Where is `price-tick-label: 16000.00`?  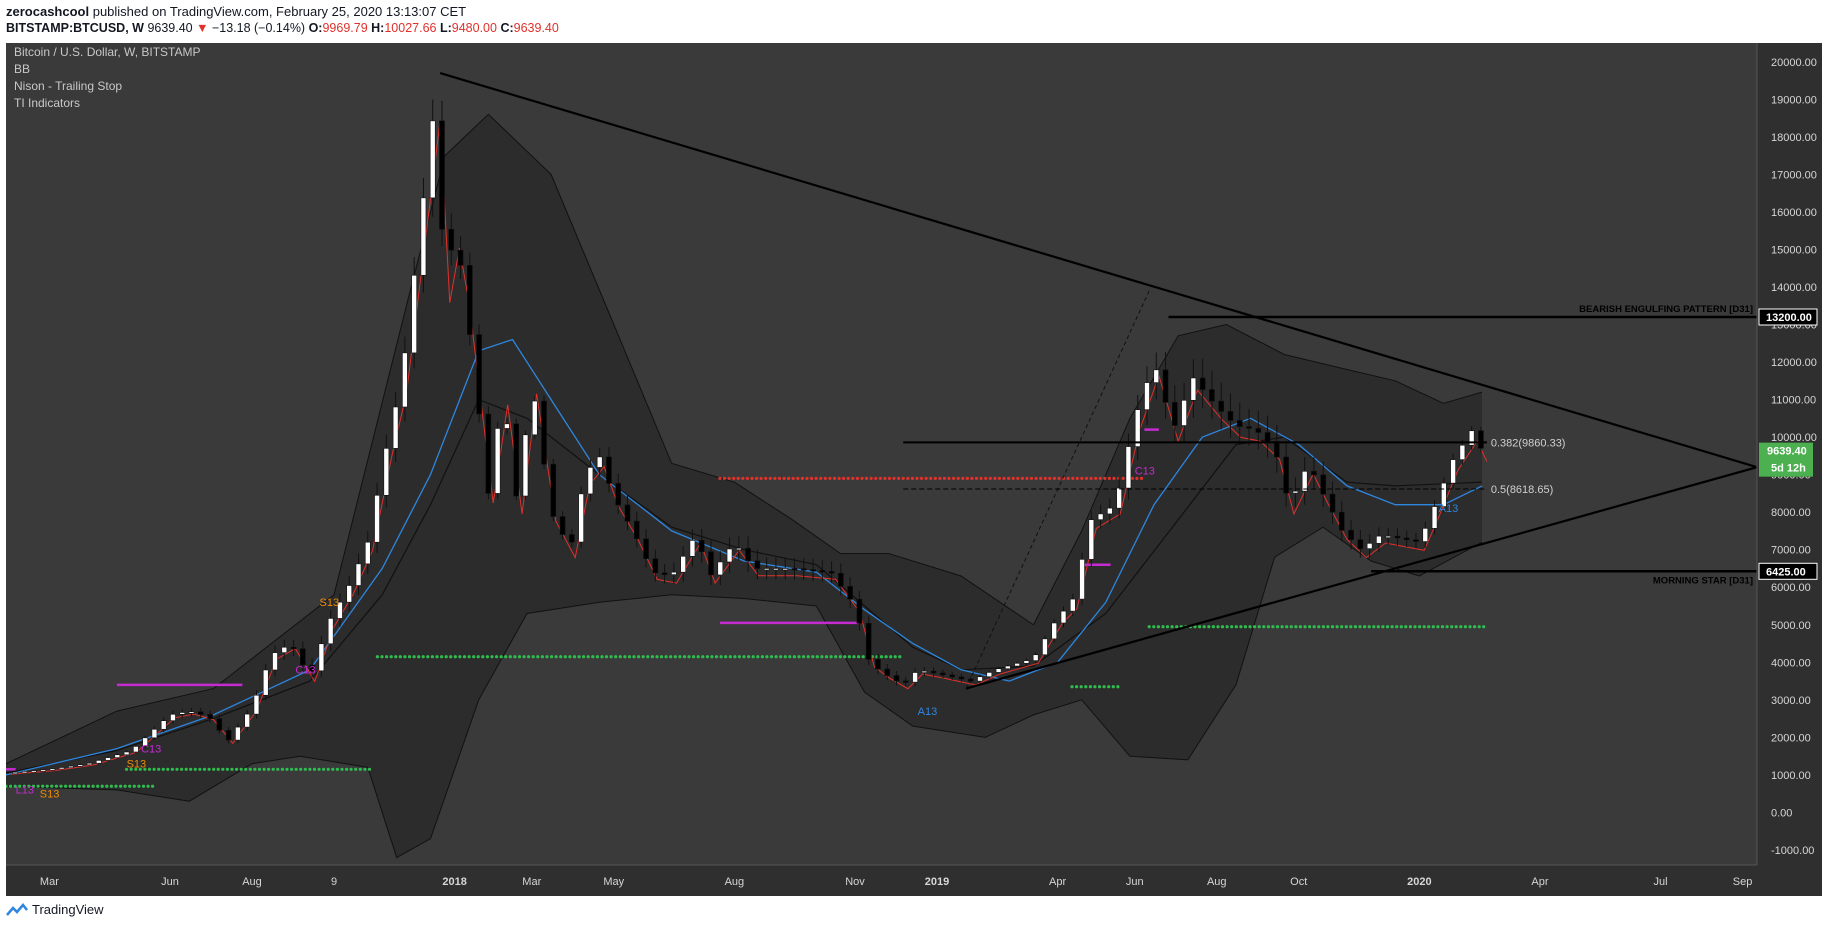
price-tick-label: 16000.00 is located at coordinates (1794, 213).